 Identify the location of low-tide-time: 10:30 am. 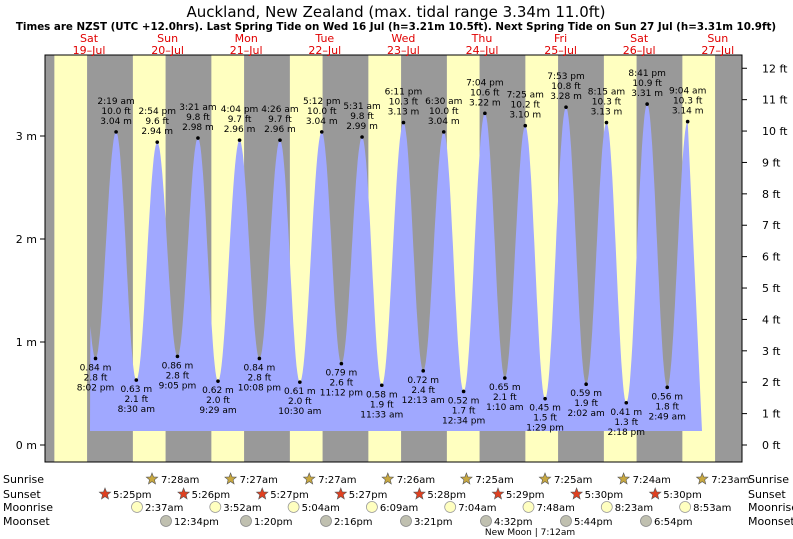
(299, 412).